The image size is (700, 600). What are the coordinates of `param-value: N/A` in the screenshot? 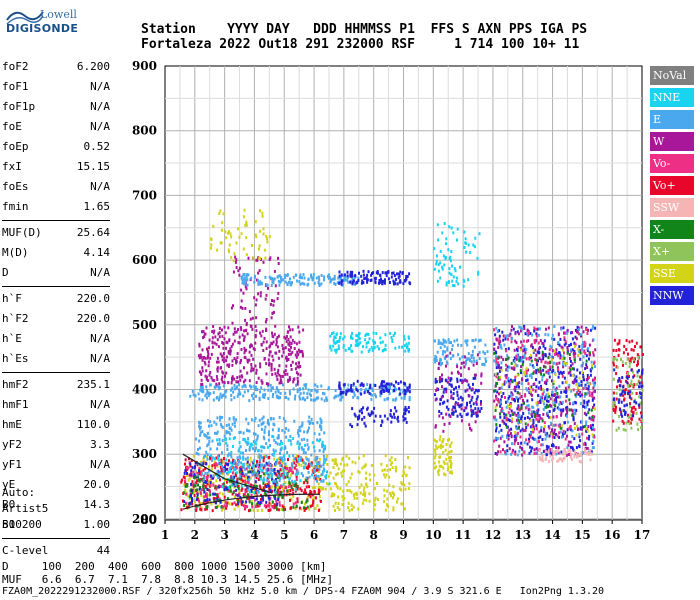 It's located at (100, 404).